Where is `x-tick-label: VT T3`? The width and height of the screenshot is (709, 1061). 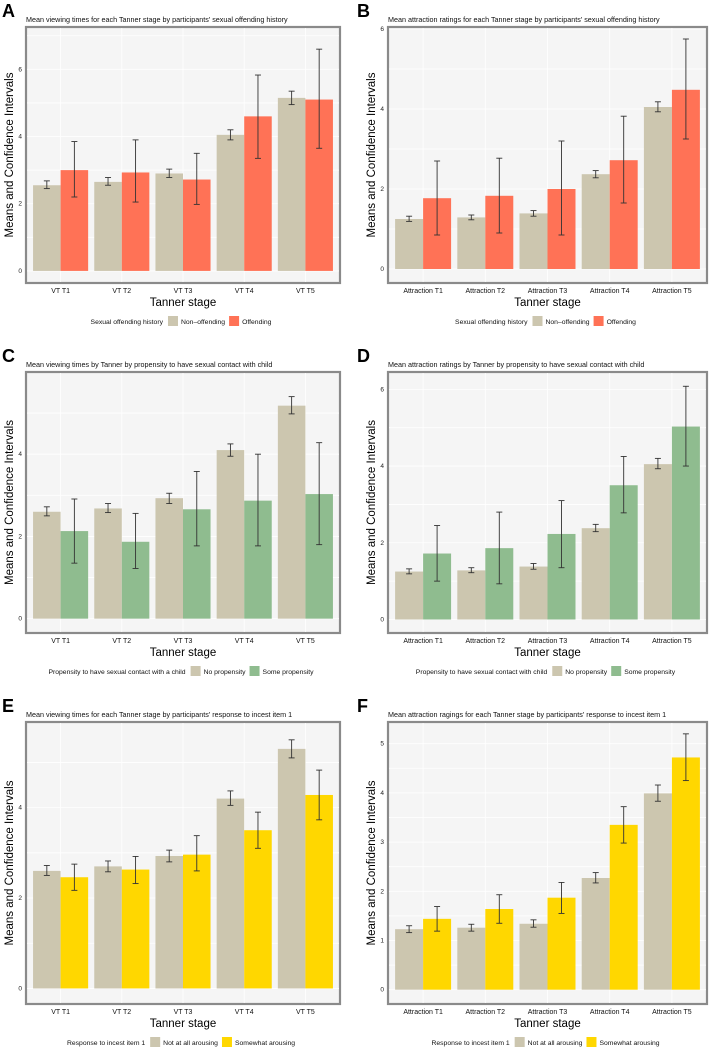 x-tick-label: VT T3 is located at coordinates (183, 641).